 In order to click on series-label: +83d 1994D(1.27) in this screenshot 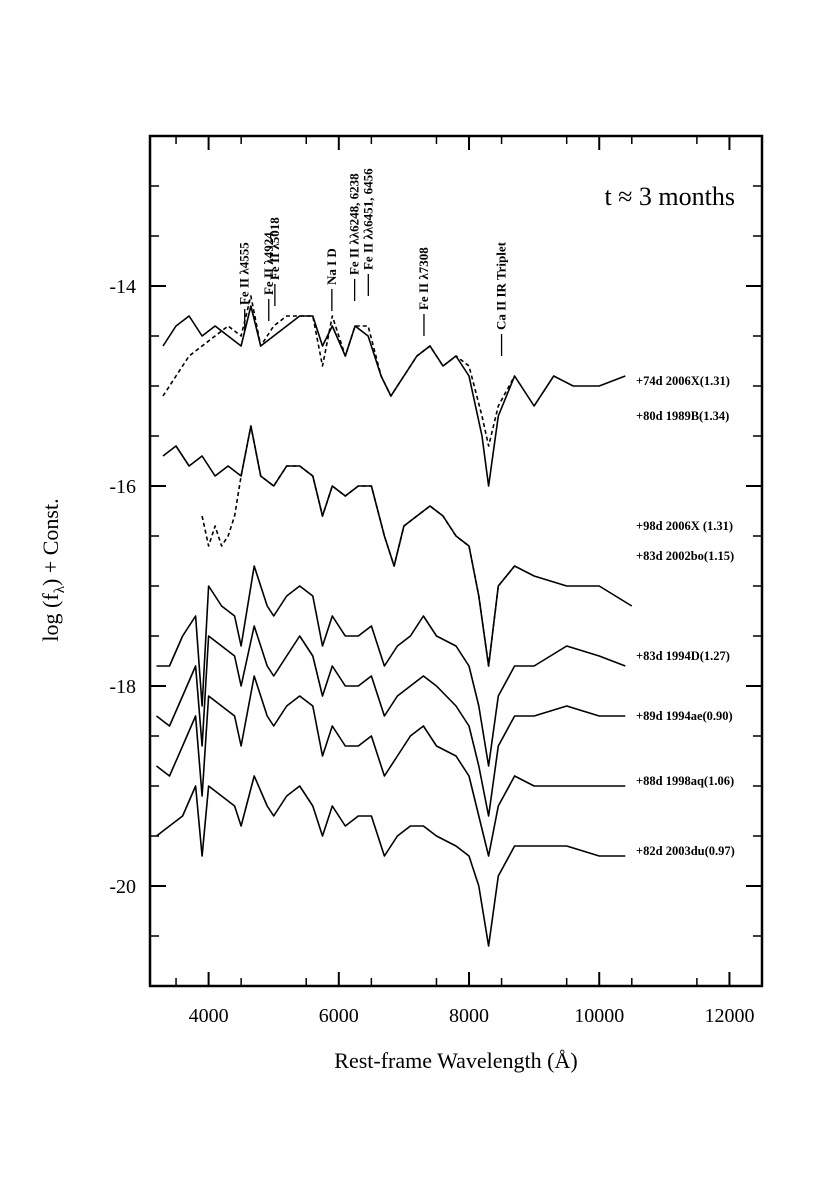, I will do `click(683, 656)`.